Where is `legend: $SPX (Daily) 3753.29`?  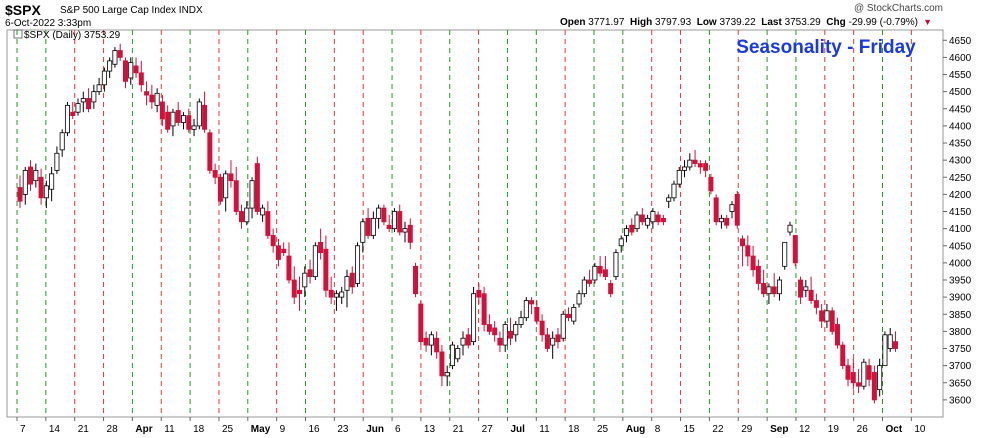 legend: $SPX (Daily) 3753.29 is located at coordinates (67, 35).